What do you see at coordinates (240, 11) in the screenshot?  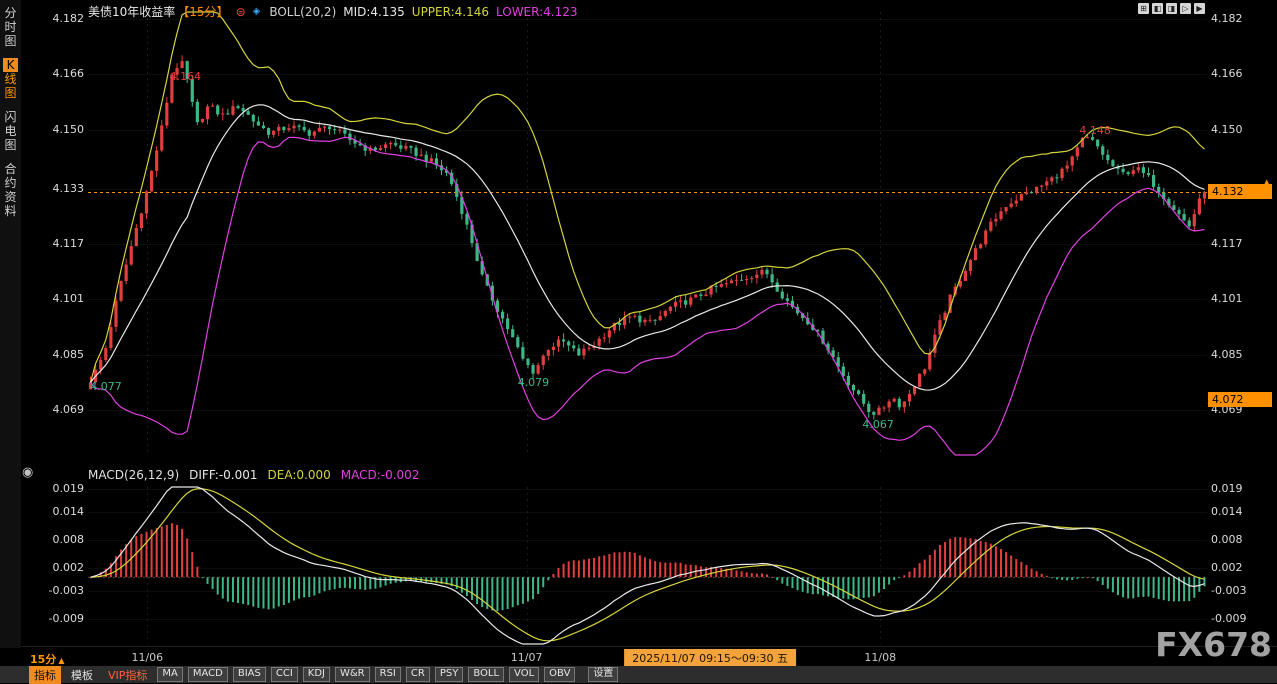 I see `alarm-icon: ⊜` at bounding box center [240, 11].